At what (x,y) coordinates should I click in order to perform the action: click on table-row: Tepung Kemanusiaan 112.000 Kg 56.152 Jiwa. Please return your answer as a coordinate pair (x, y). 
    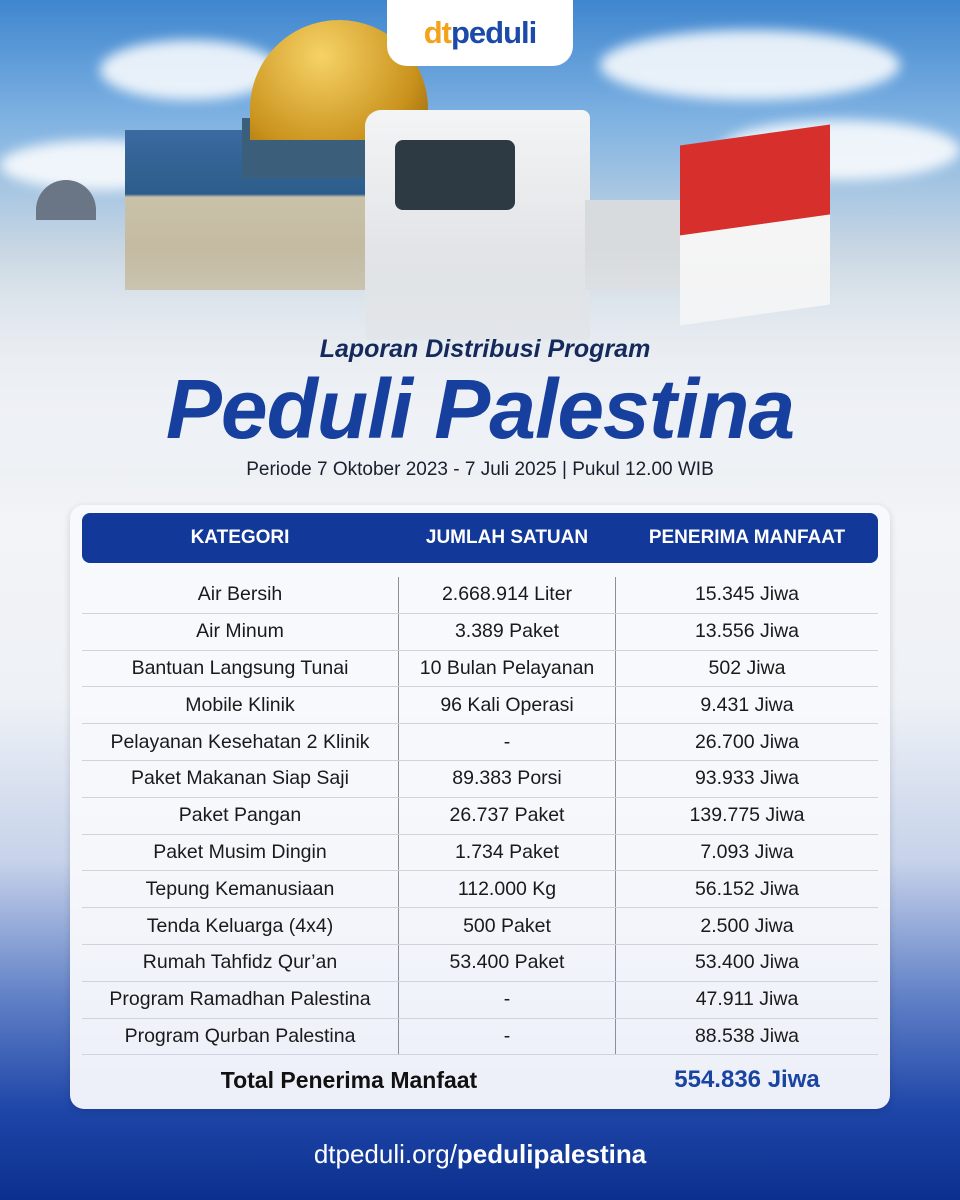
    Looking at the image, I should click on (480, 890).